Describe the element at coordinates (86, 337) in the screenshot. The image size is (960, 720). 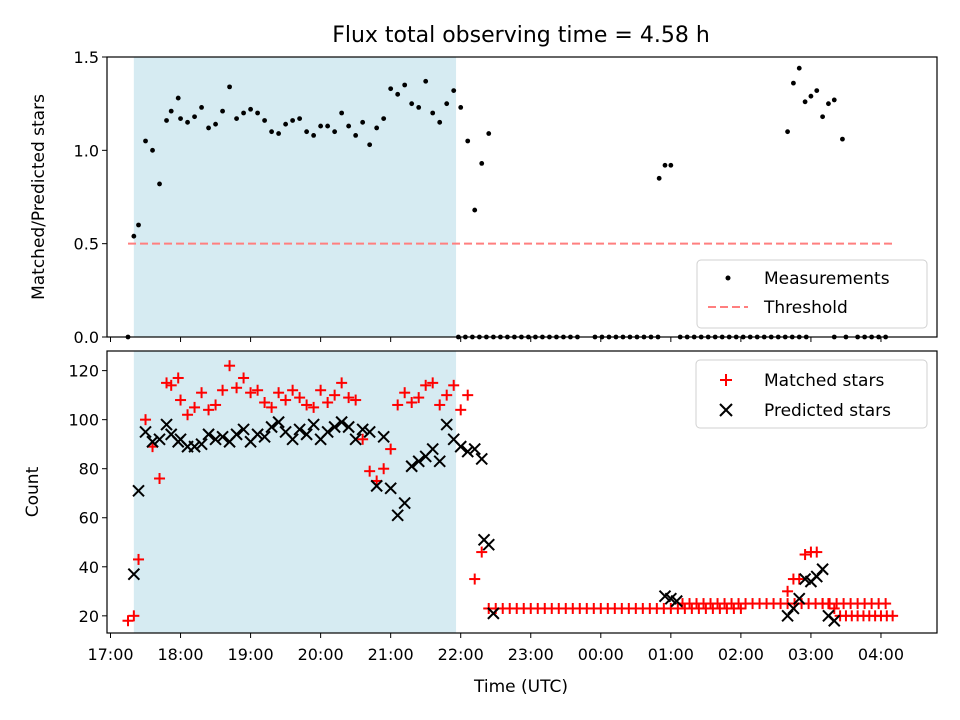
I see `y-tick-label: 0.0` at that location.